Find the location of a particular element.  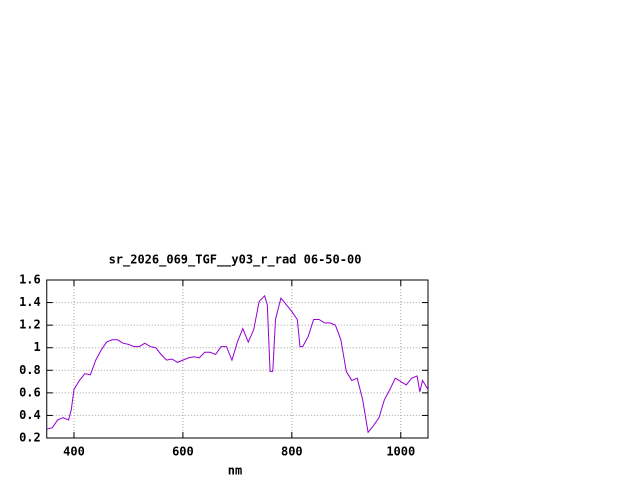

y-tick-label: 1.2 is located at coordinates (30, 325).